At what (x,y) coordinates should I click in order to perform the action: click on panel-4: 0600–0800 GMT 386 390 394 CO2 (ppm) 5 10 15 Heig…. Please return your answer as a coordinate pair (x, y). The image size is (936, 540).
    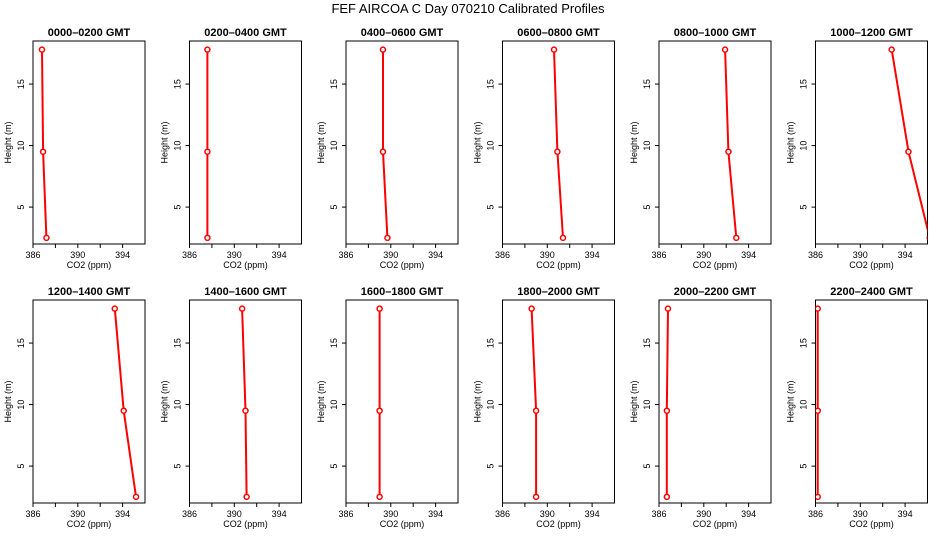
    Looking at the image, I should click on (544, 148).